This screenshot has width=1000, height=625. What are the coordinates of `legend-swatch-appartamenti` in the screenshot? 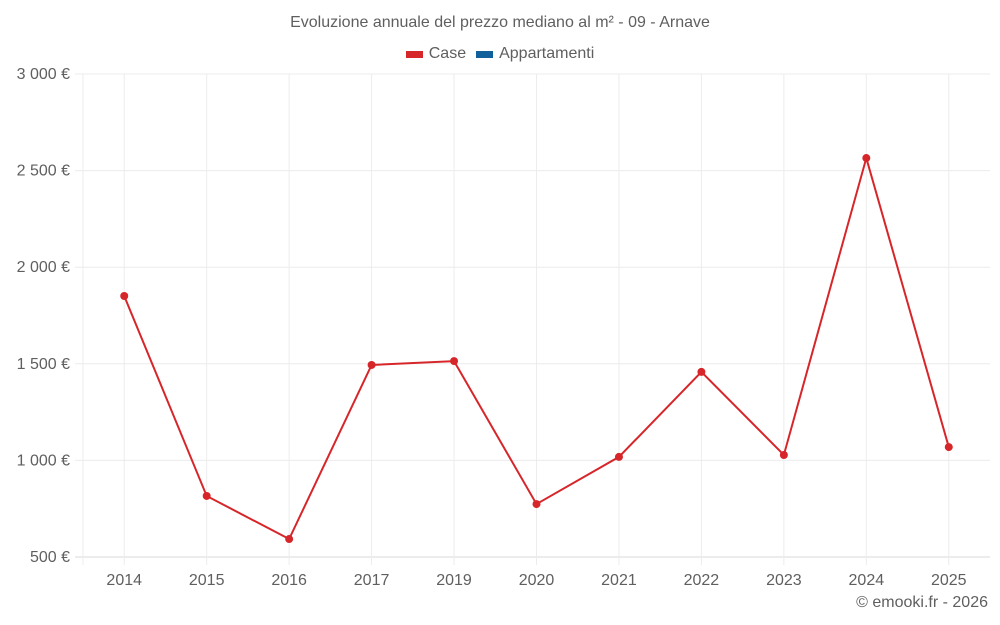 It's located at (485, 54).